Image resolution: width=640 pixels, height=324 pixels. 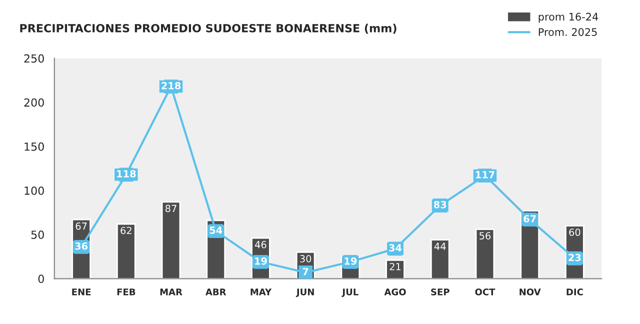 What do you see at coordinates (34, 102) in the screenshot?
I see `y-tick-label: 200` at bounding box center [34, 102].